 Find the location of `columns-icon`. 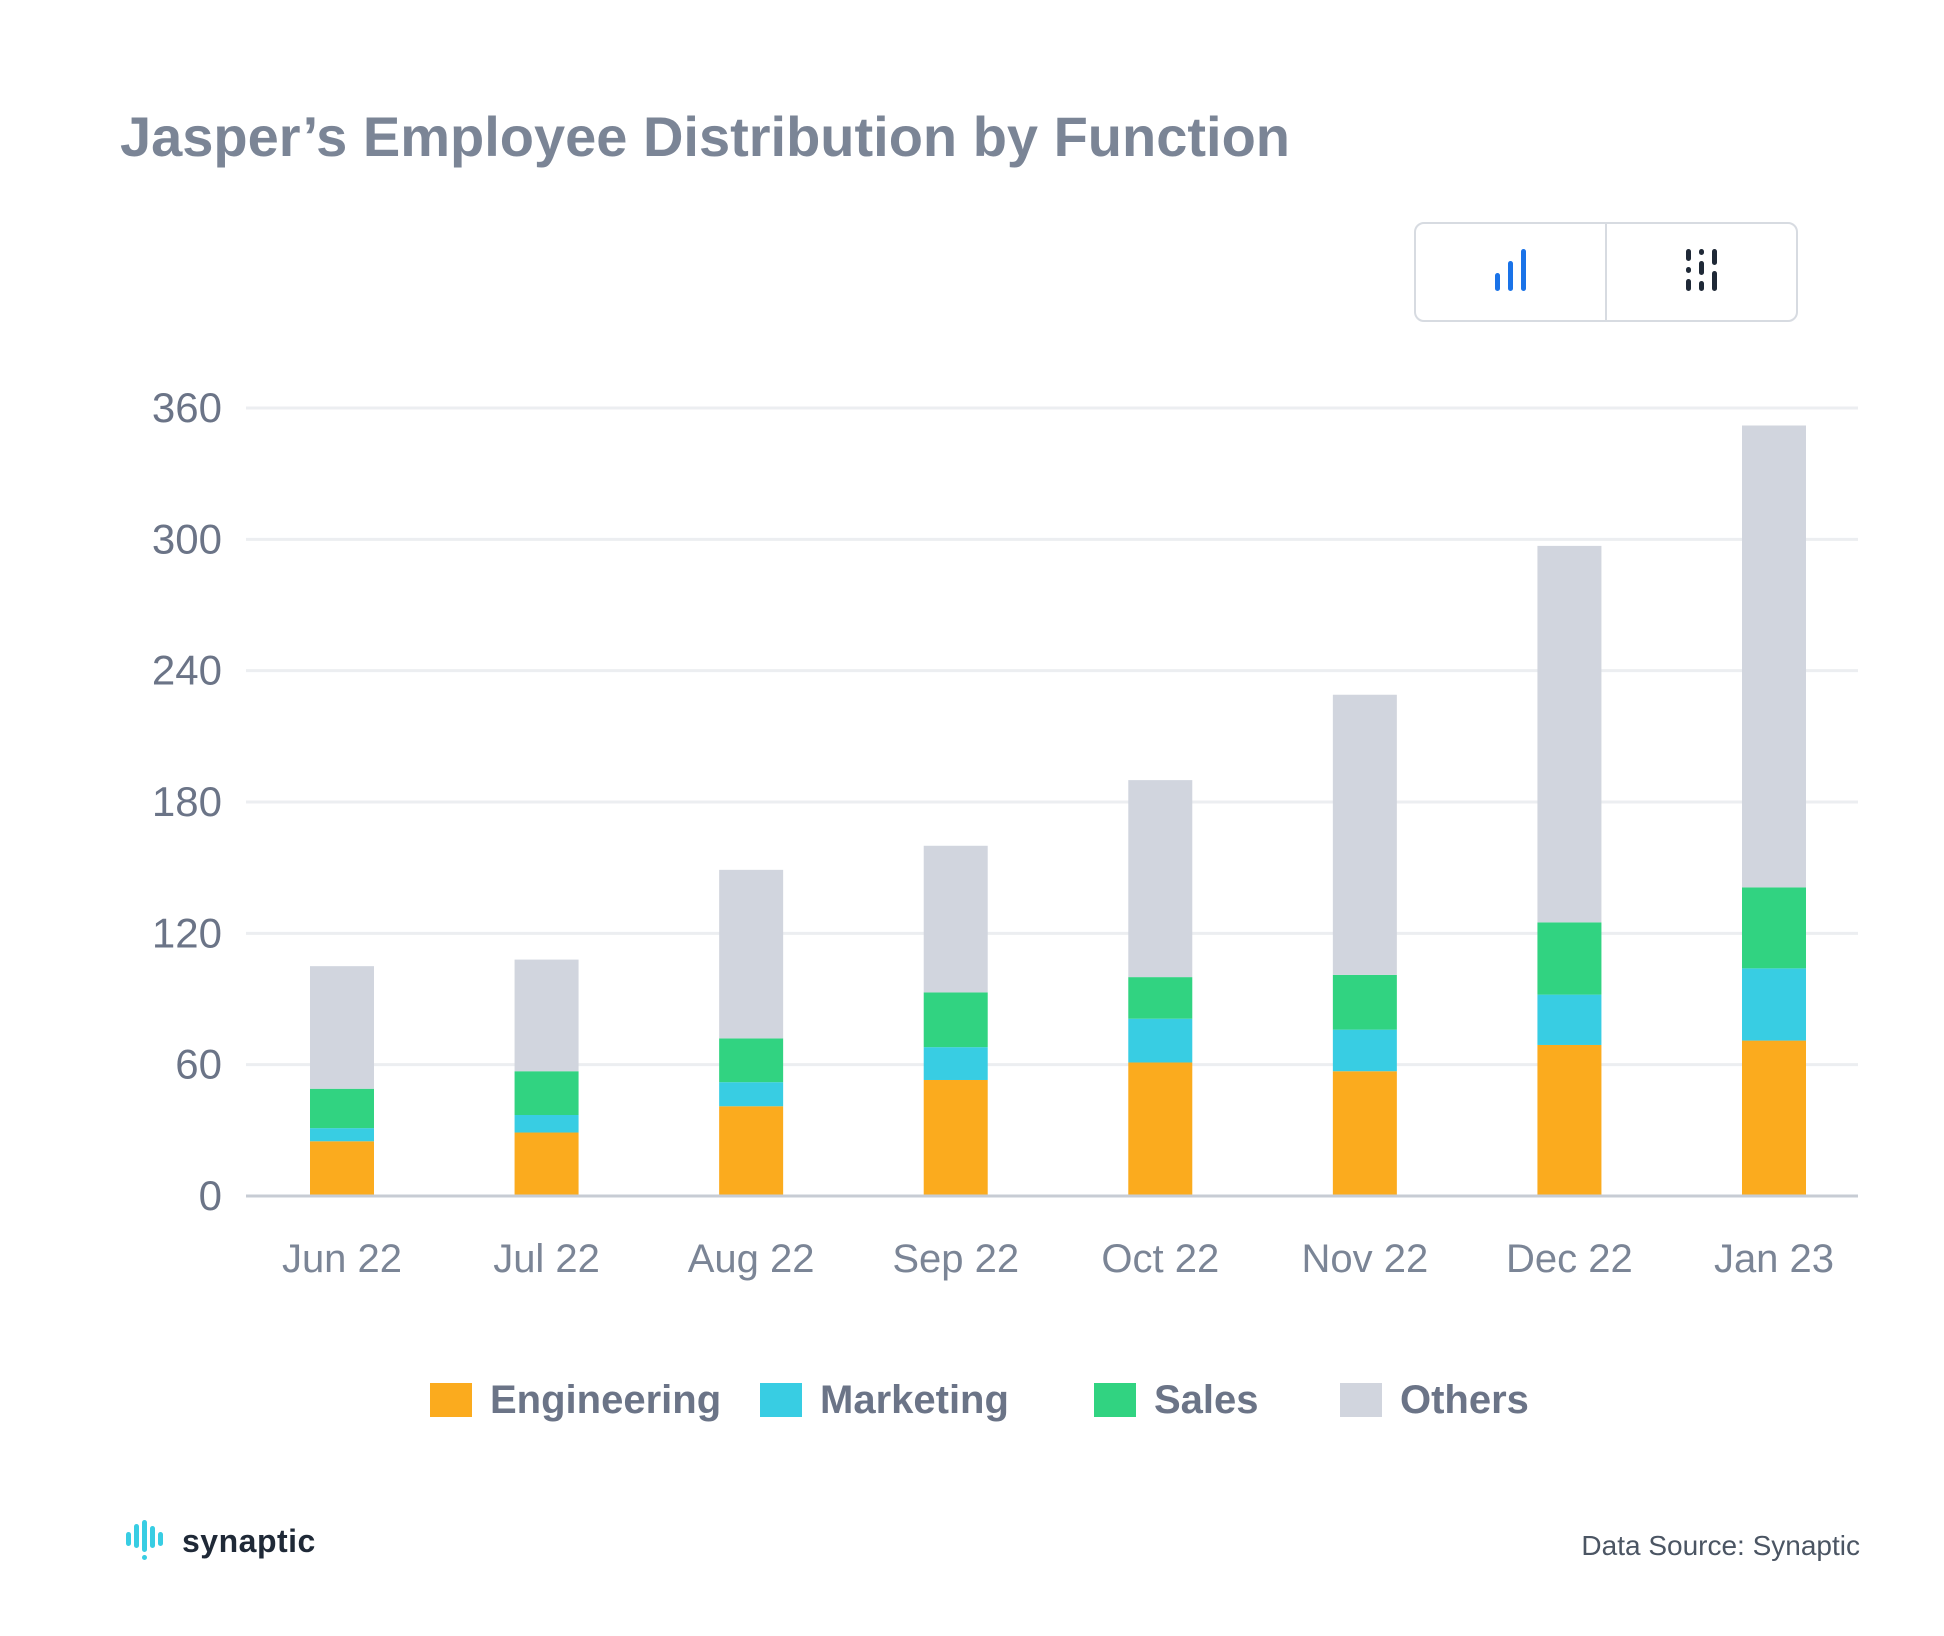

columns-icon is located at coordinates (1702, 272).